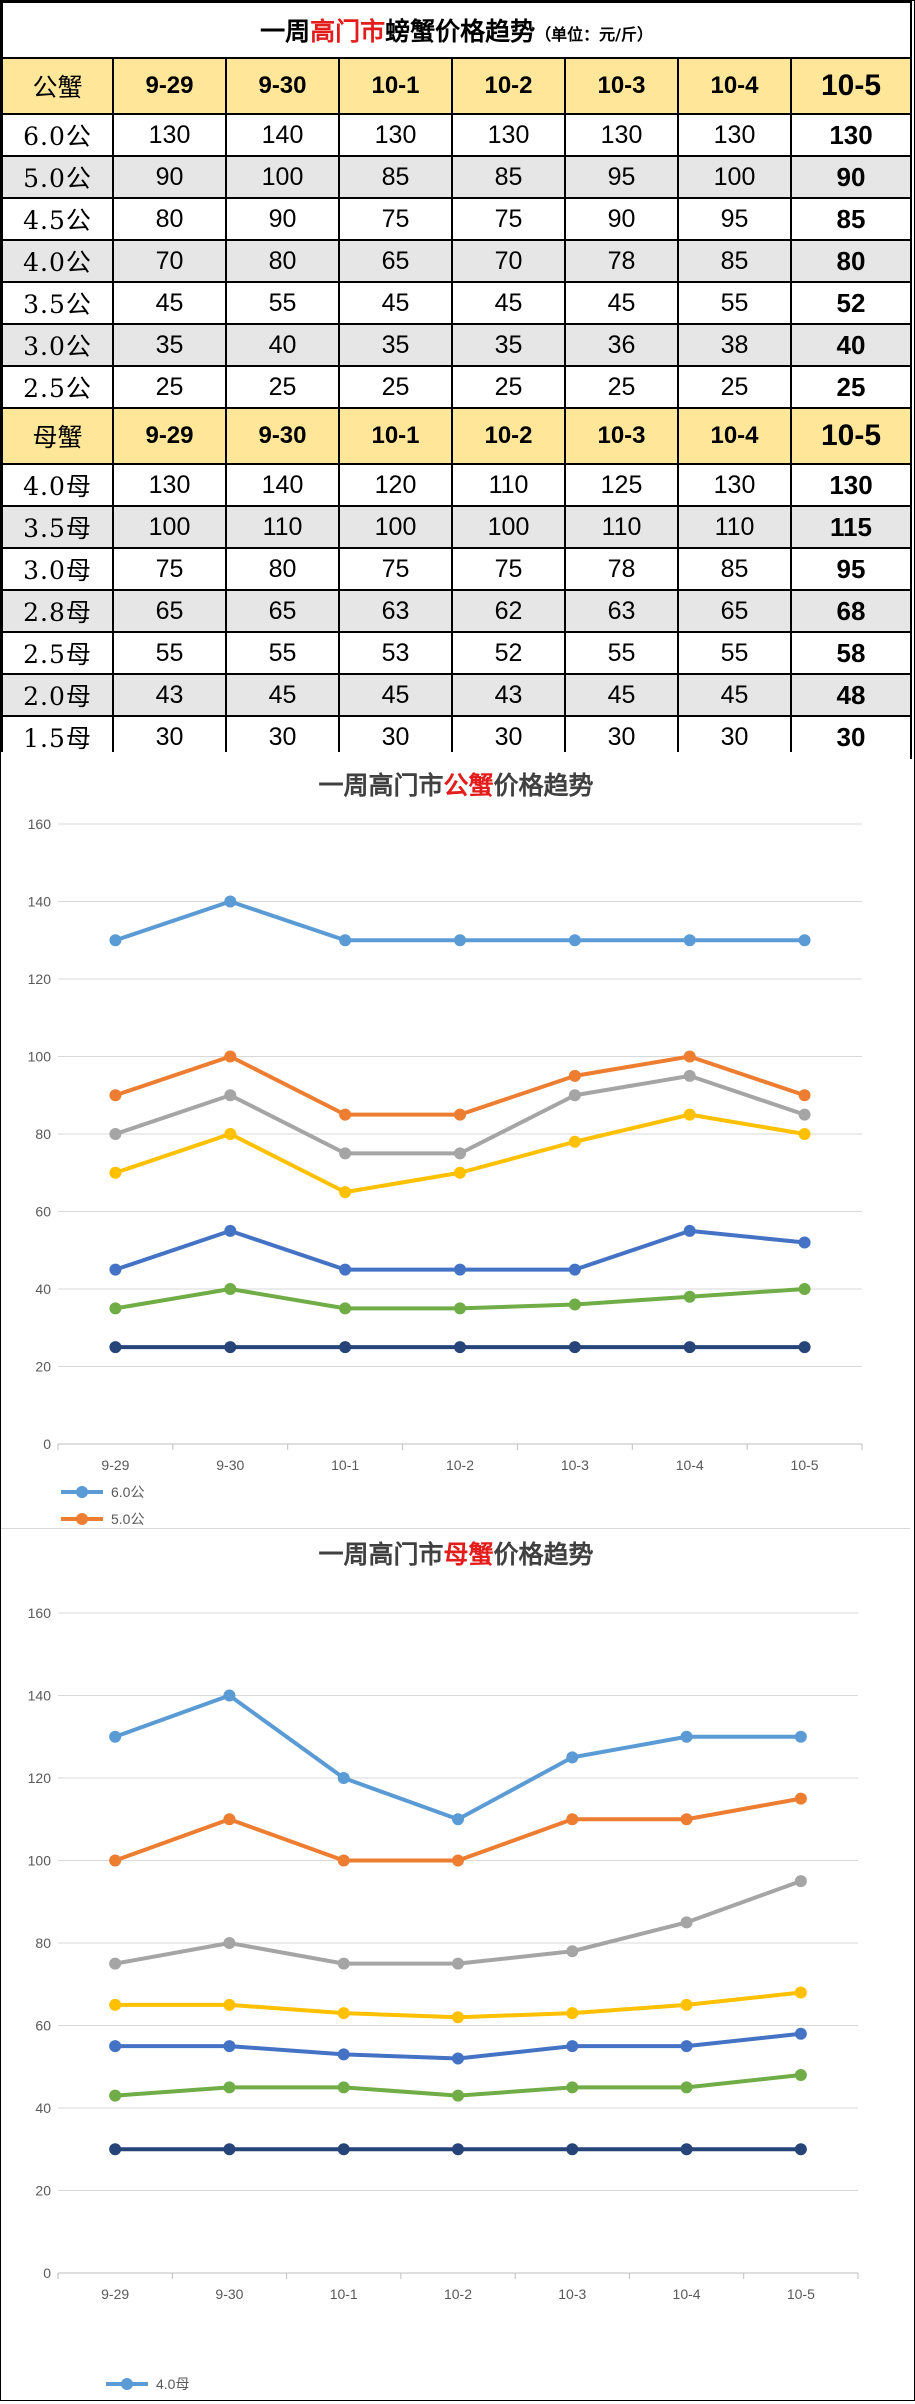 This screenshot has height=2404, width=915. Describe the element at coordinates (172, 2384) in the screenshot. I see `legend-label: 4.0母` at that location.